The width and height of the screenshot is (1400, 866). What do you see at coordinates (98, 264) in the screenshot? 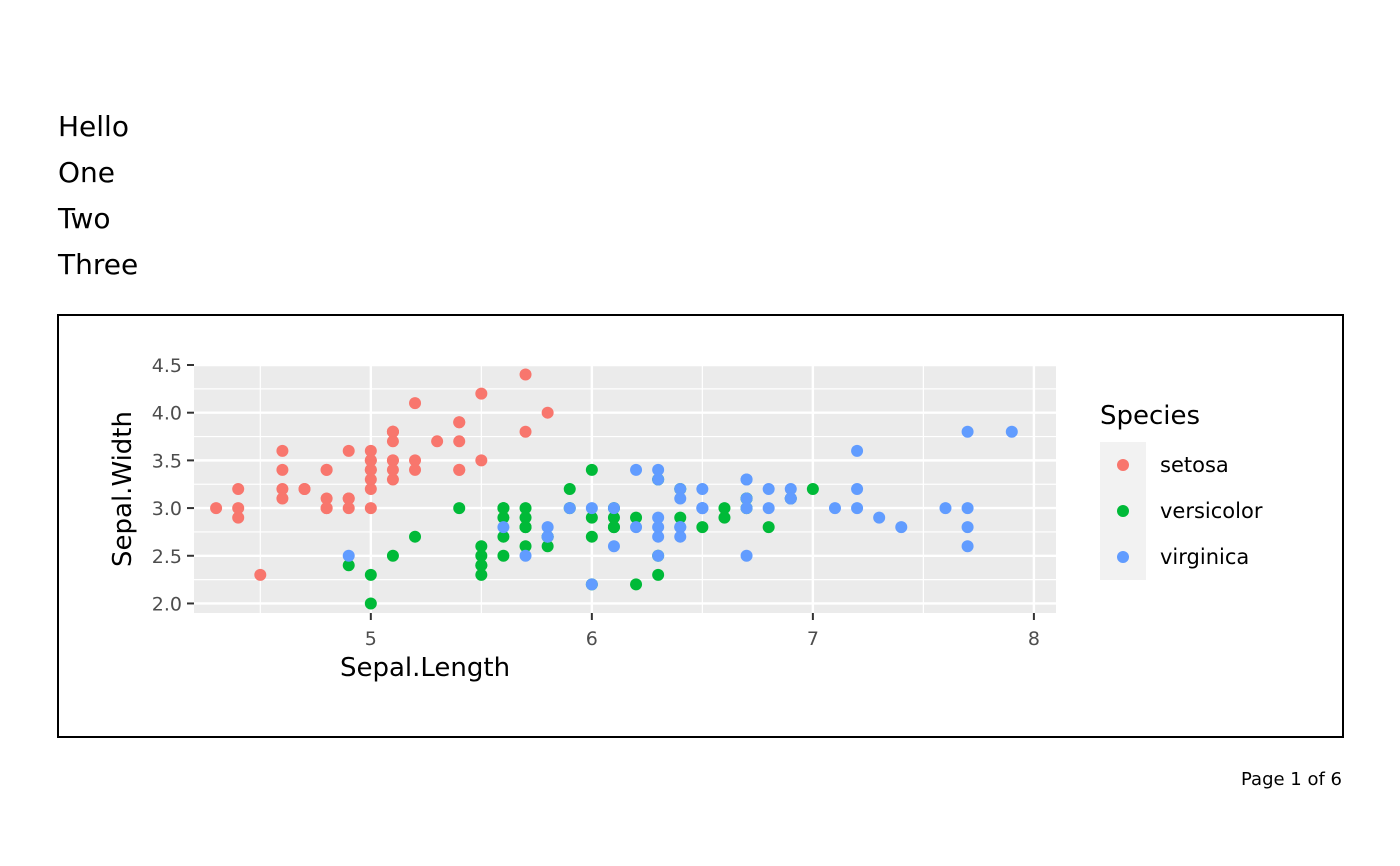
I see `header-line-three: Three` at bounding box center [98, 264].